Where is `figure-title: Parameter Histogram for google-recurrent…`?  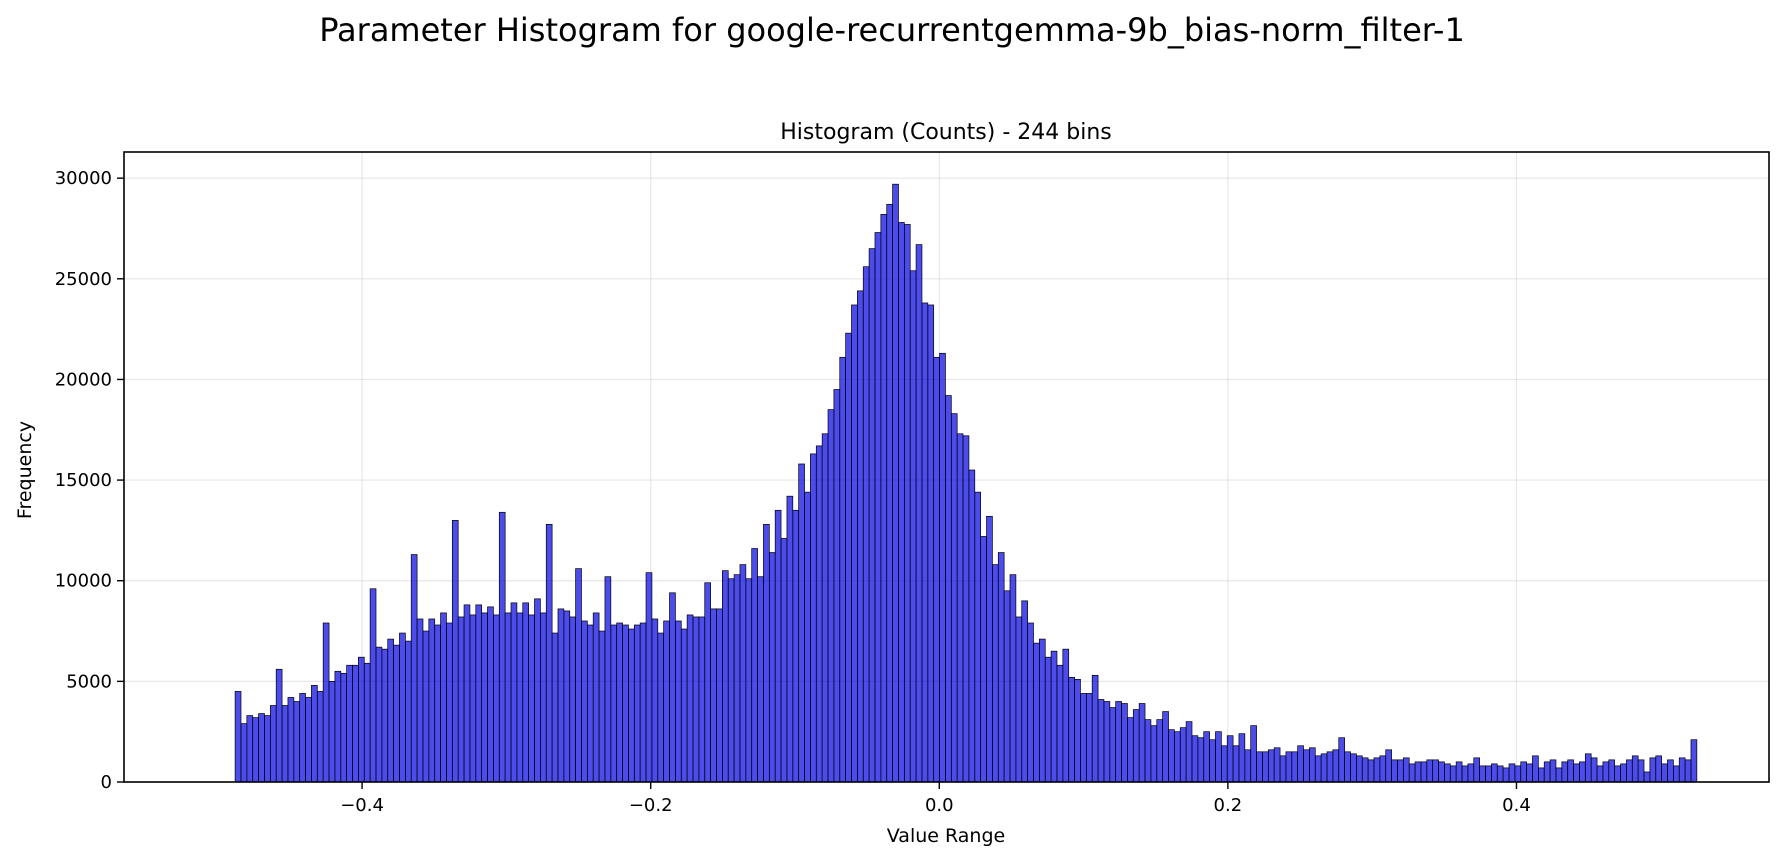 figure-title: Parameter Histogram for google-recurrent… is located at coordinates (892, 30).